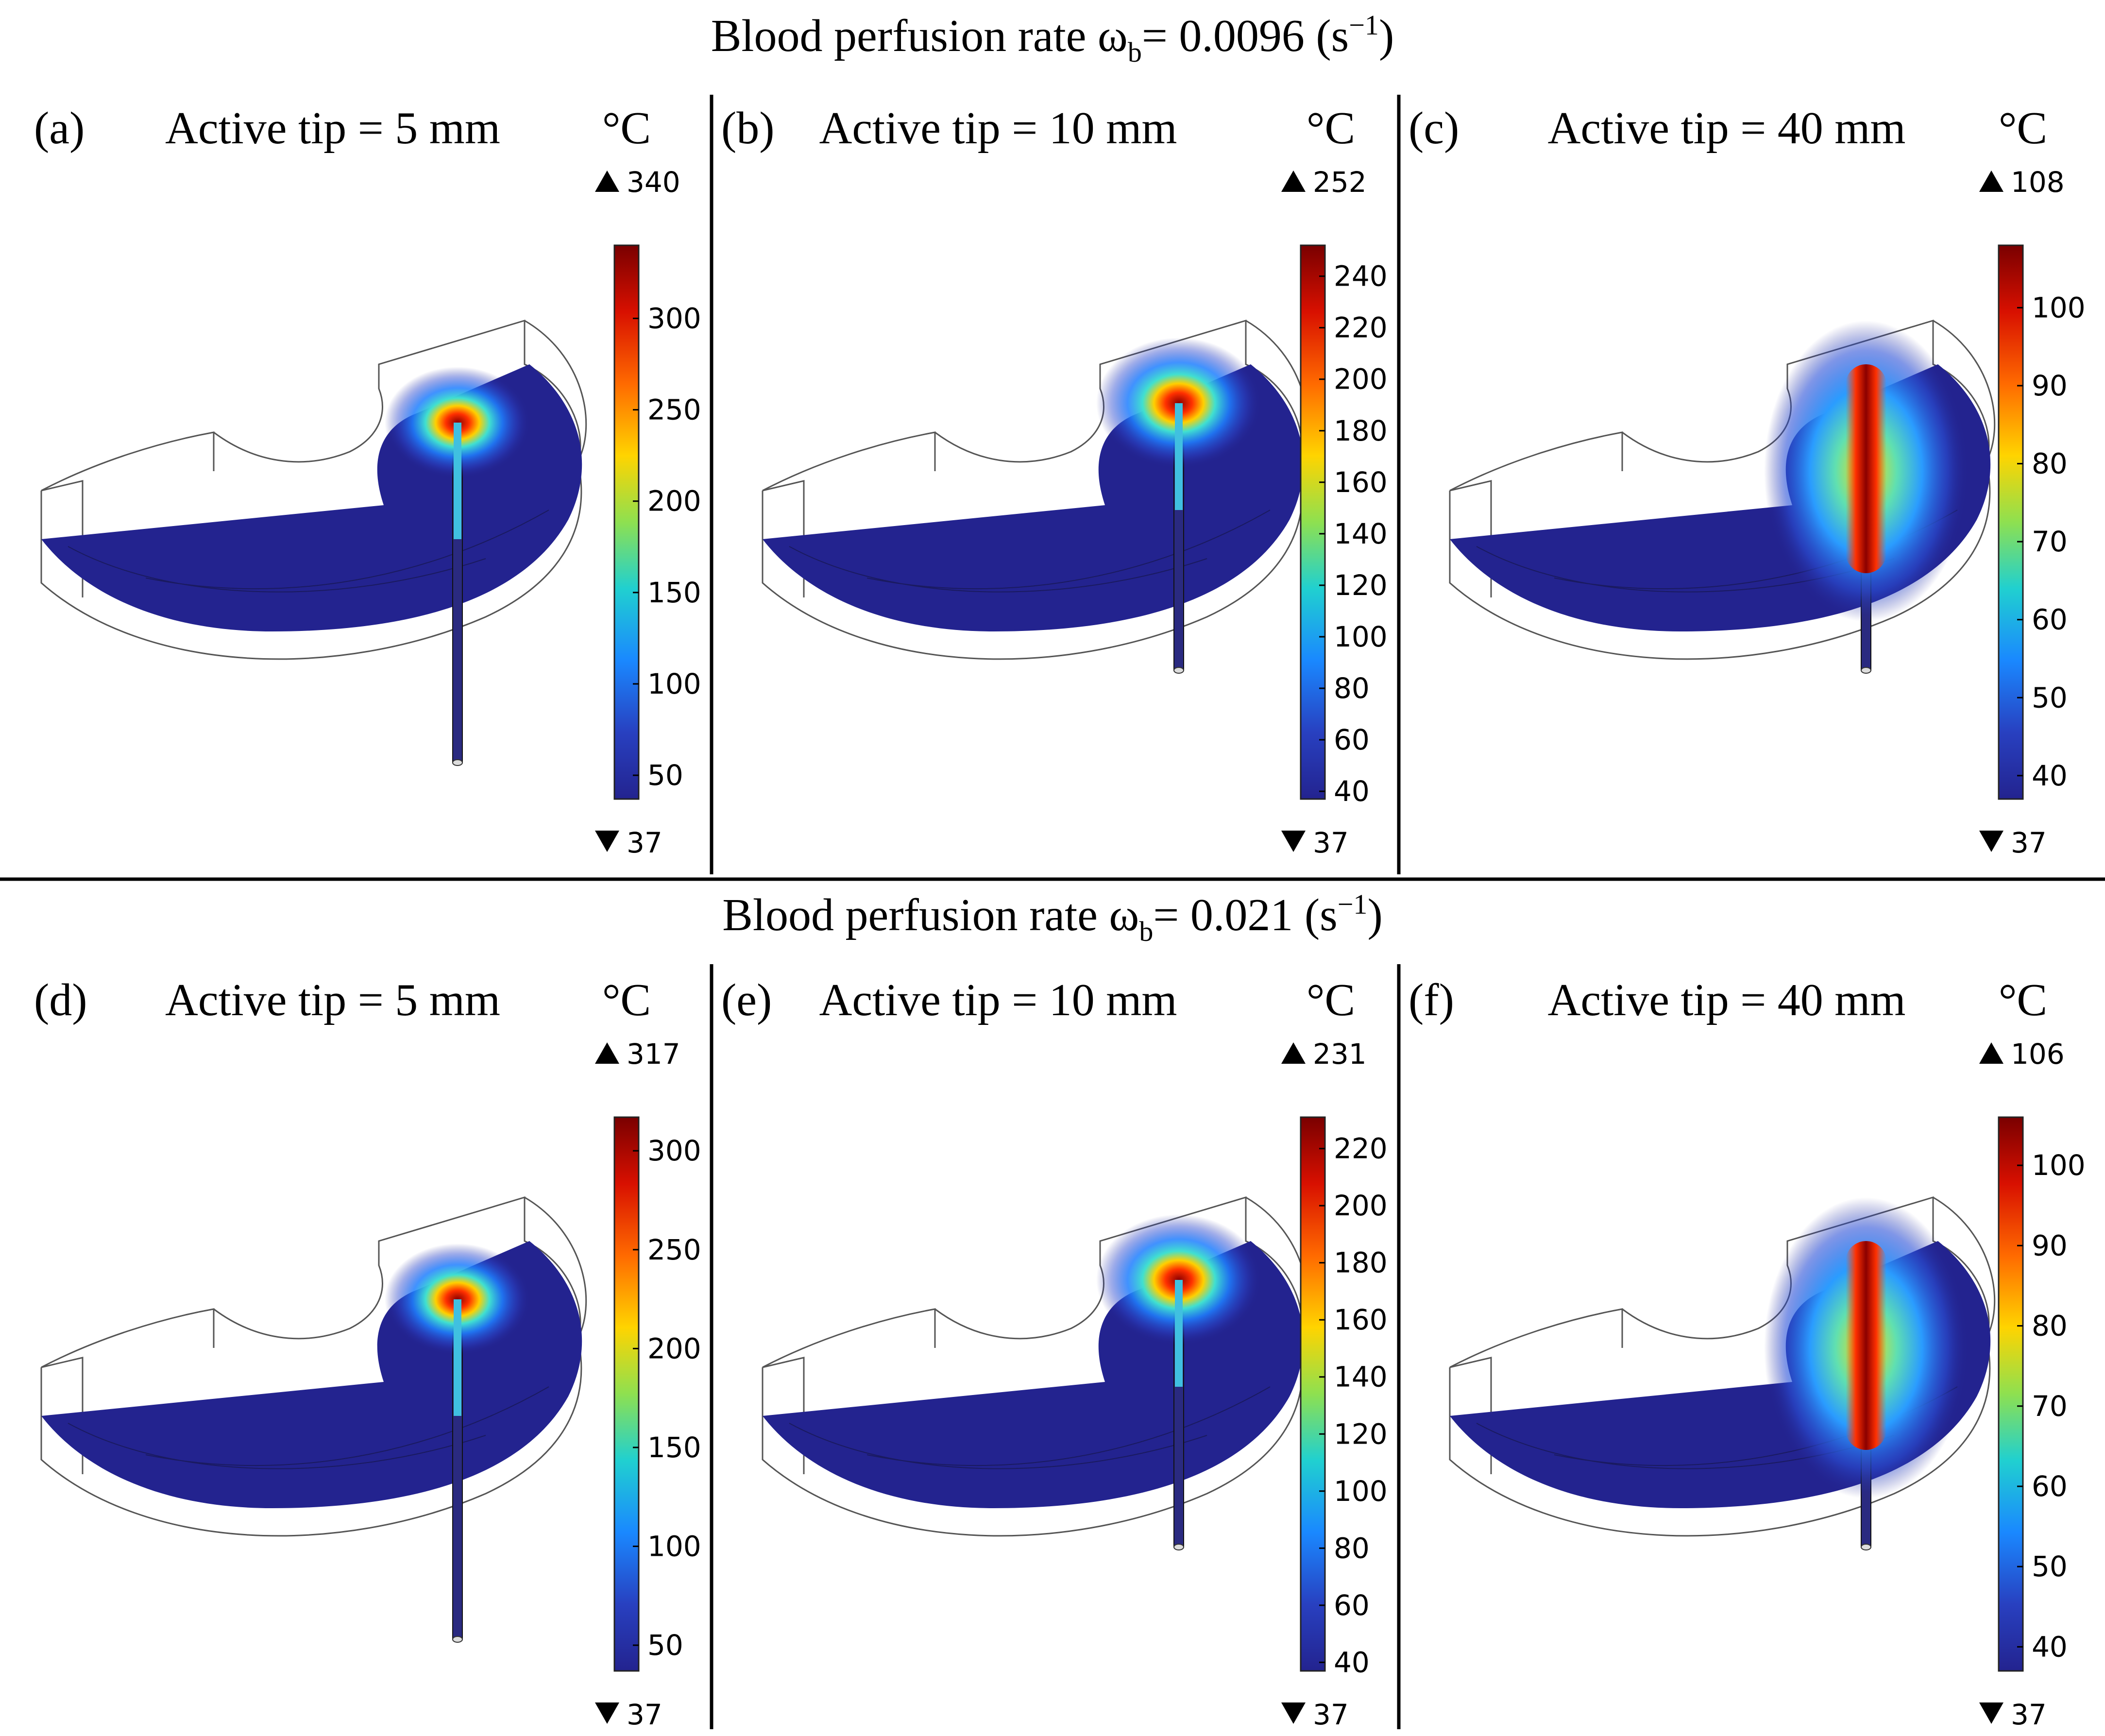  I want to click on colorbar-tick-label: 90, so click(2050, 1246).